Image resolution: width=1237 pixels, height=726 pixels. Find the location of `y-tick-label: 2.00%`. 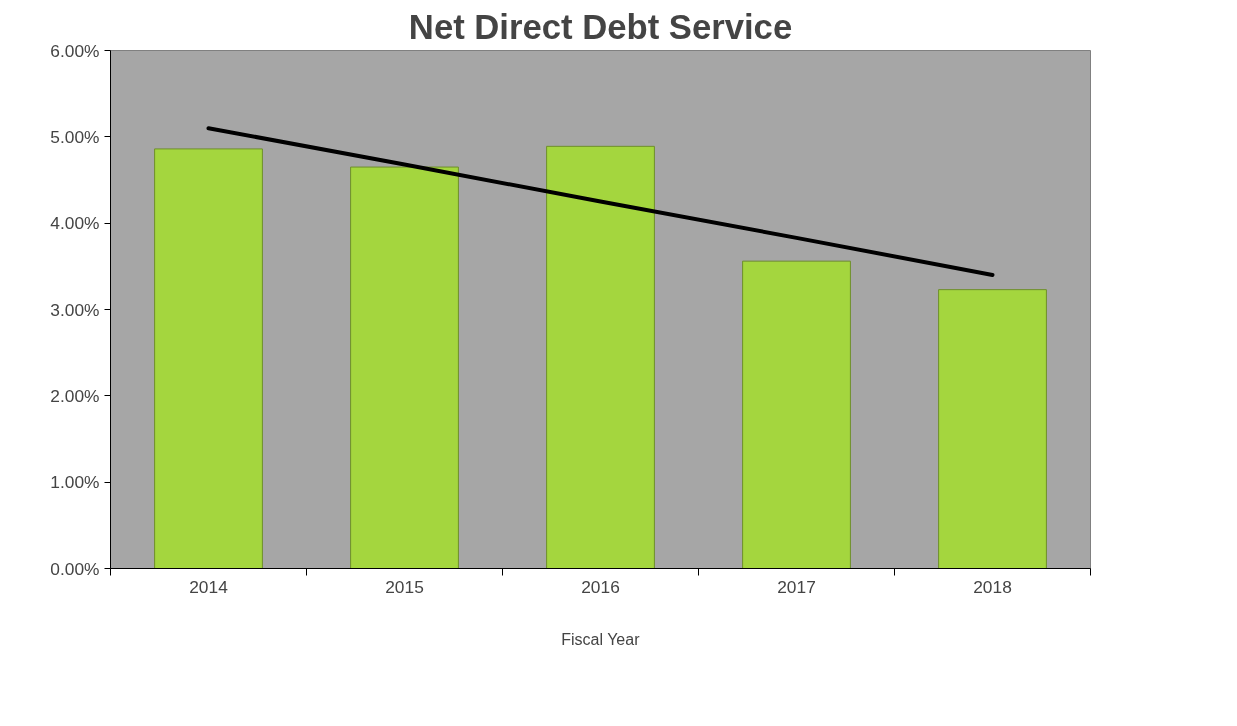

y-tick-label: 2.00% is located at coordinates (75, 395).